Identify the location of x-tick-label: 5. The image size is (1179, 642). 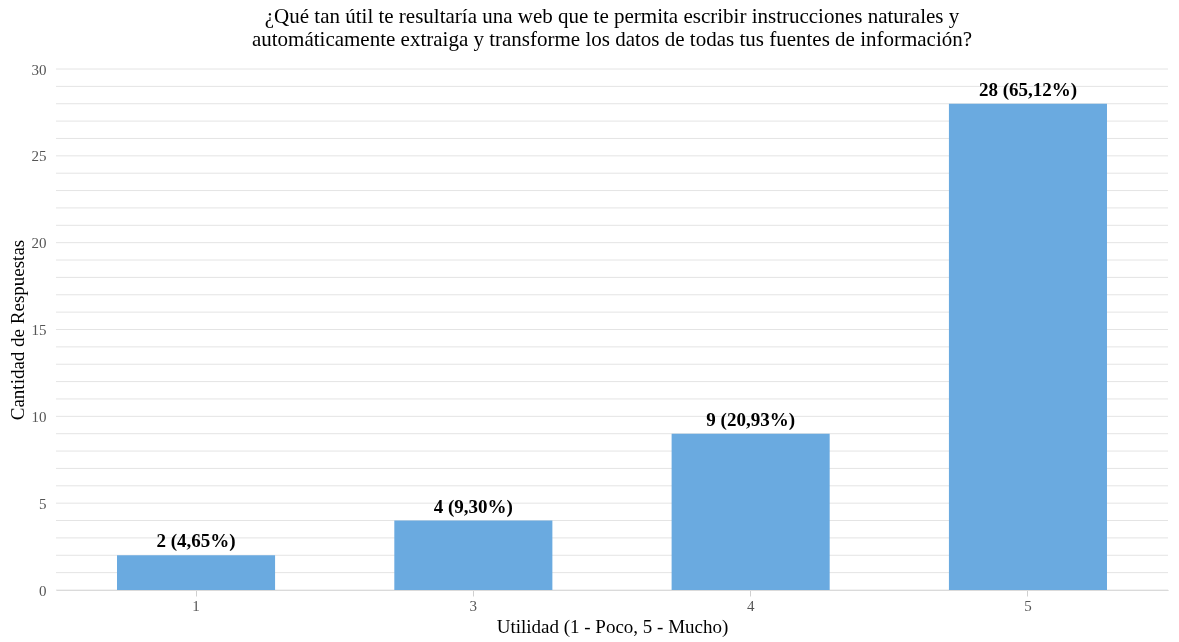
(1028, 605).